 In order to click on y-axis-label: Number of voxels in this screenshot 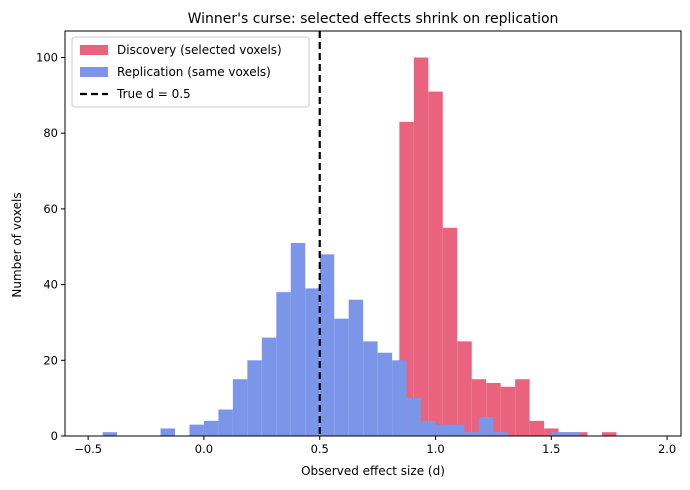, I will do `click(17, 244)`.